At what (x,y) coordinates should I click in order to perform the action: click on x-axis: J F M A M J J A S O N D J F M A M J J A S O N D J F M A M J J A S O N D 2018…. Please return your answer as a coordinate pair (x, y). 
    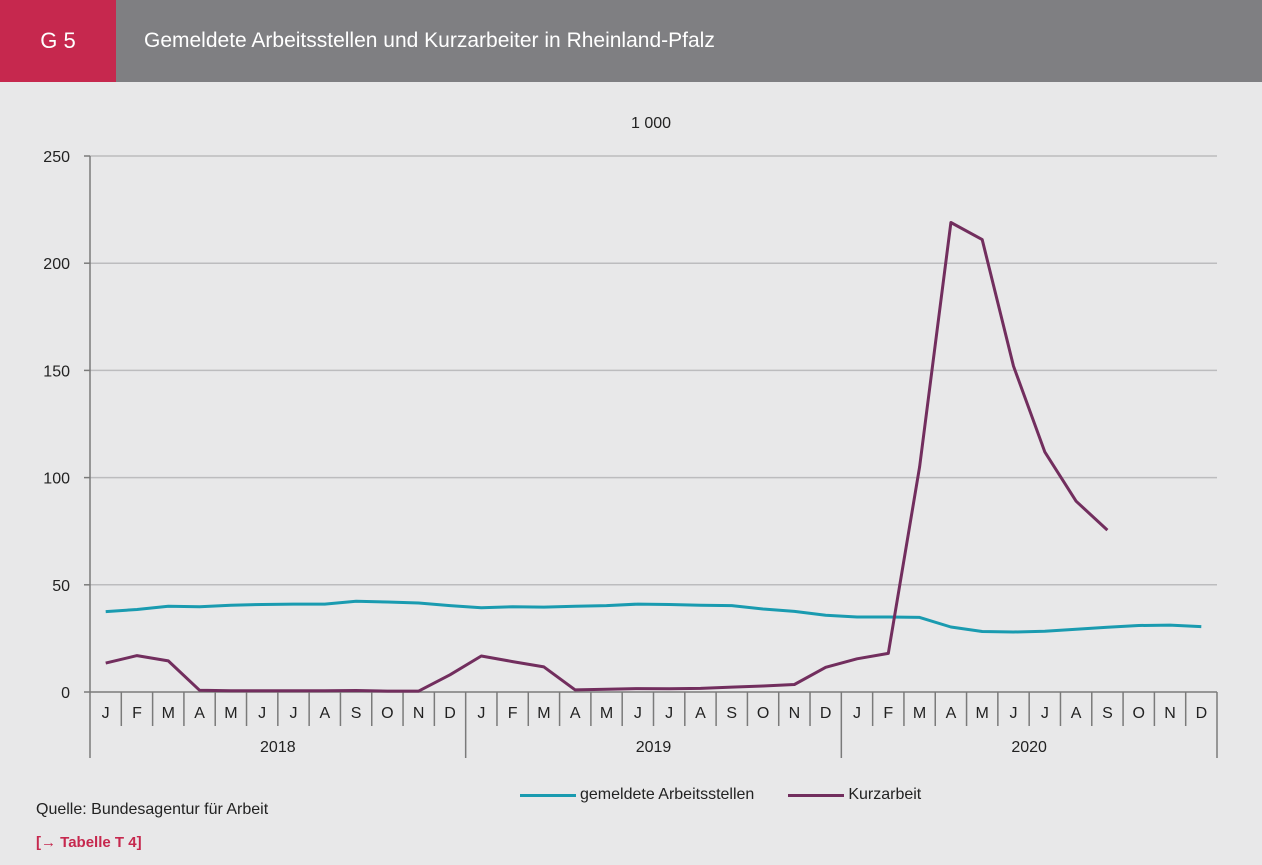
    Looking at the image, I should click on (653, 724).